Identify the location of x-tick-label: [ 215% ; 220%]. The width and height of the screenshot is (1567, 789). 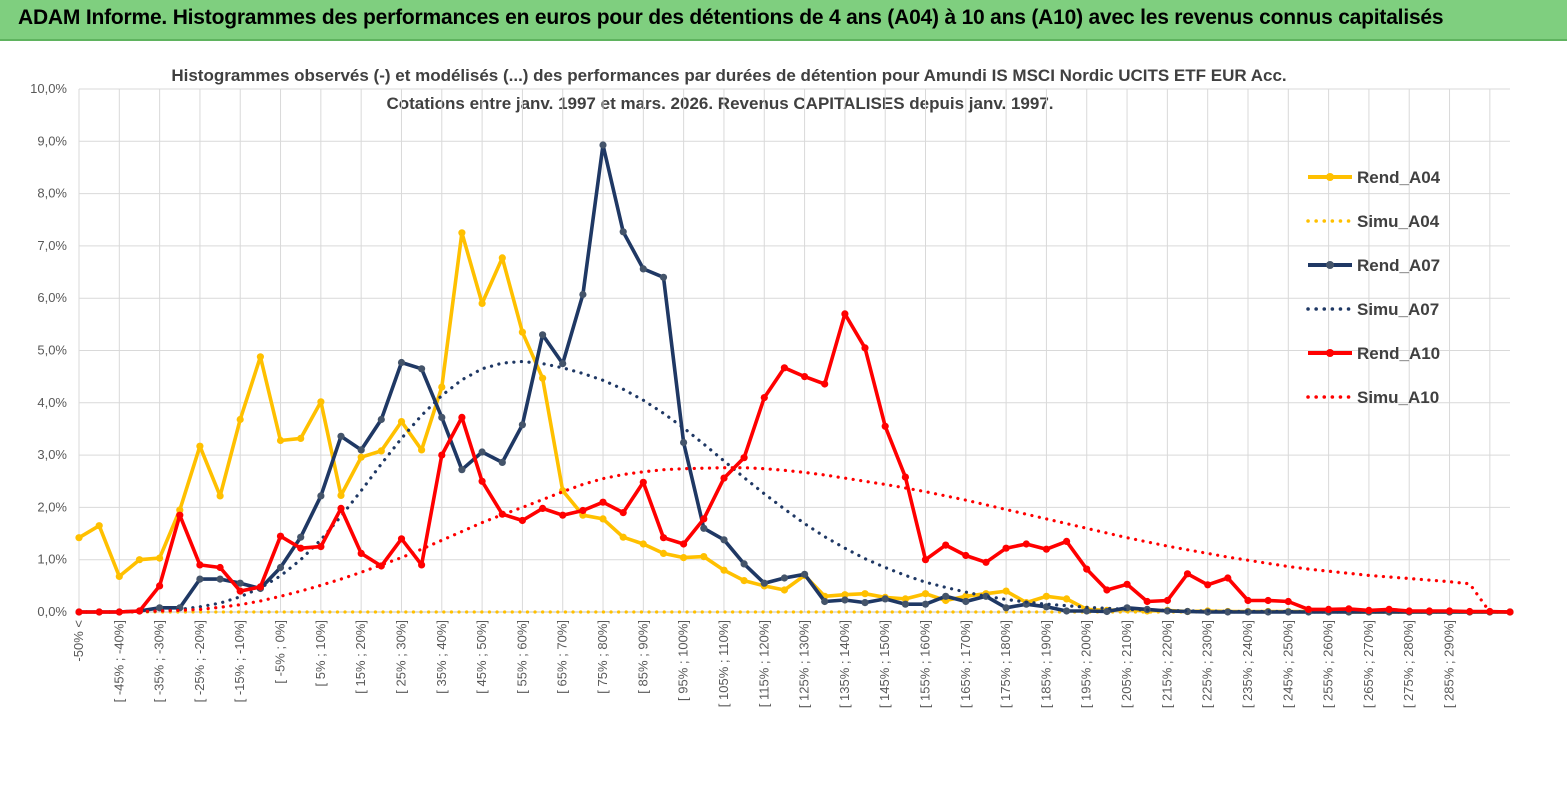
(1166, 664).